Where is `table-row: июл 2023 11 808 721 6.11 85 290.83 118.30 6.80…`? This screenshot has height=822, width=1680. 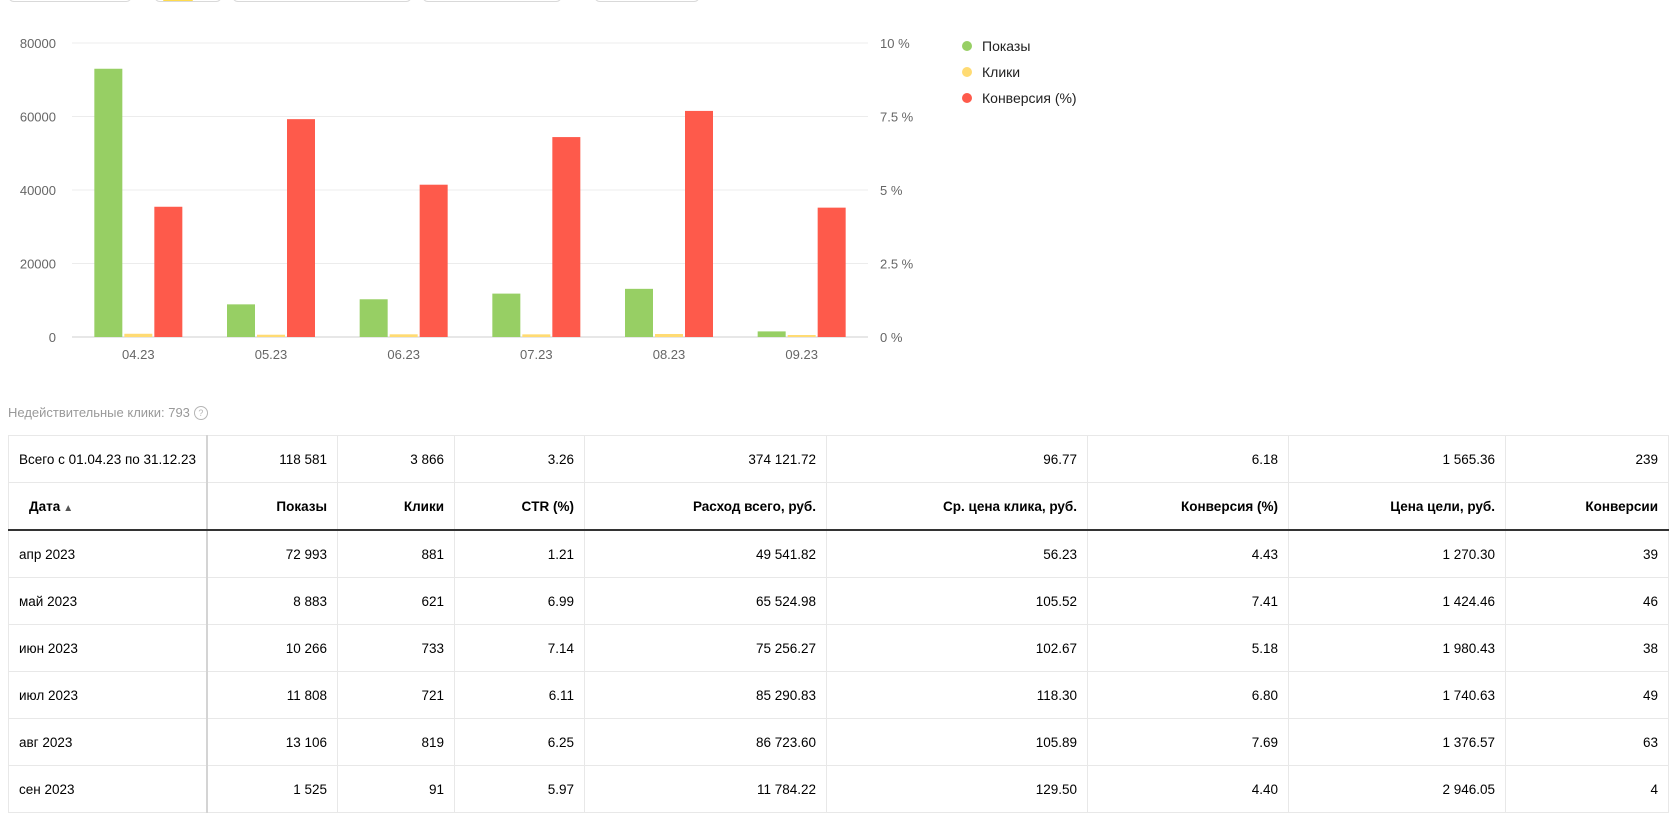 table-row: июл 2023 11 808 721 6.11 85 290.83 118.30 6.80… is located at coordinates (838, 695).